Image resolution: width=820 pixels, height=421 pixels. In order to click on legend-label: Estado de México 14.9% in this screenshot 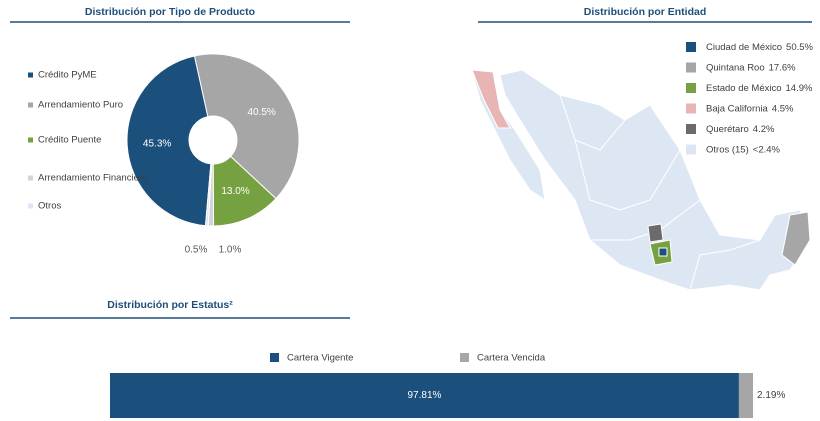, I will do `click(759, 88)`.